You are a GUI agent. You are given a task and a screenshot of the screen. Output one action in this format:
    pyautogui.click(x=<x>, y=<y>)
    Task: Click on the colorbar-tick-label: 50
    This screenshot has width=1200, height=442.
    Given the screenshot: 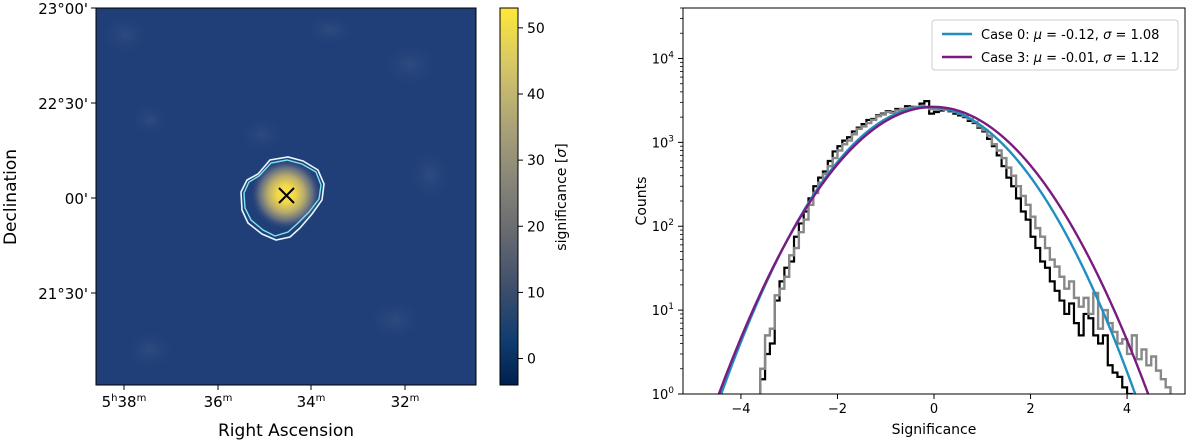 What is the action you would take?
    pyautogui.click(x=536, y=29)
    